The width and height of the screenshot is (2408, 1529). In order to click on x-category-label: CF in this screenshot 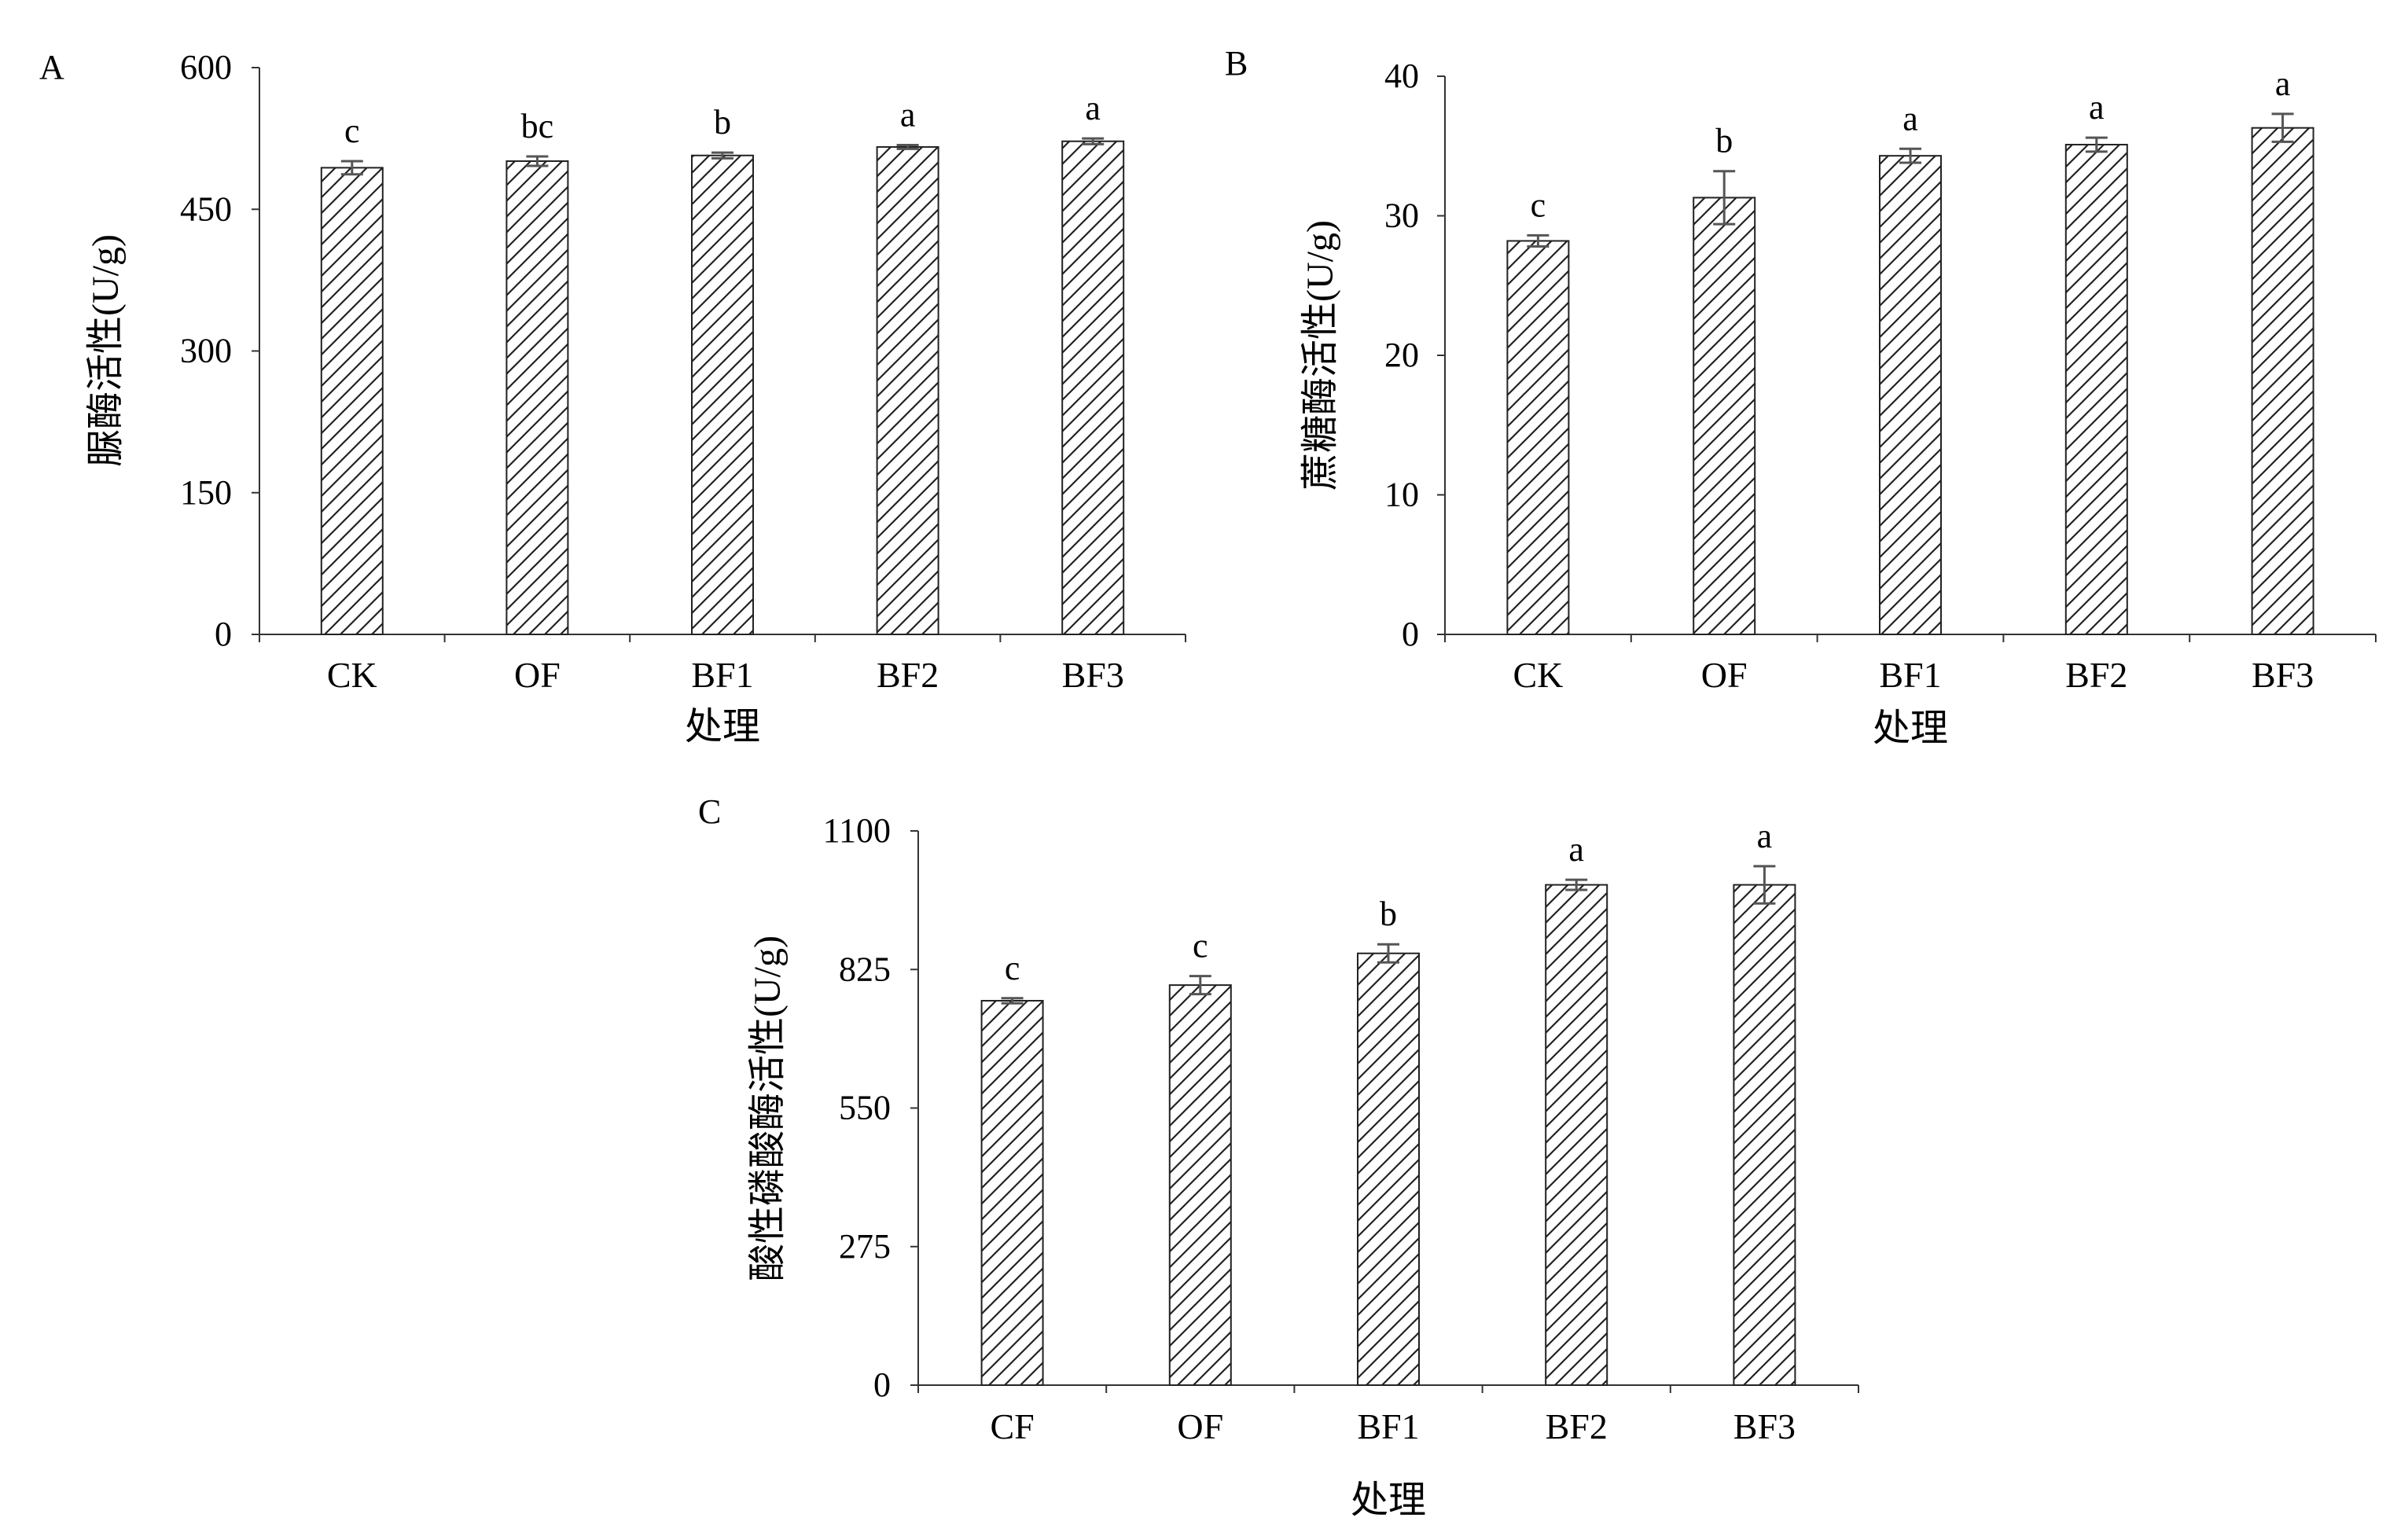, I will do `click(1012, 1426)`.